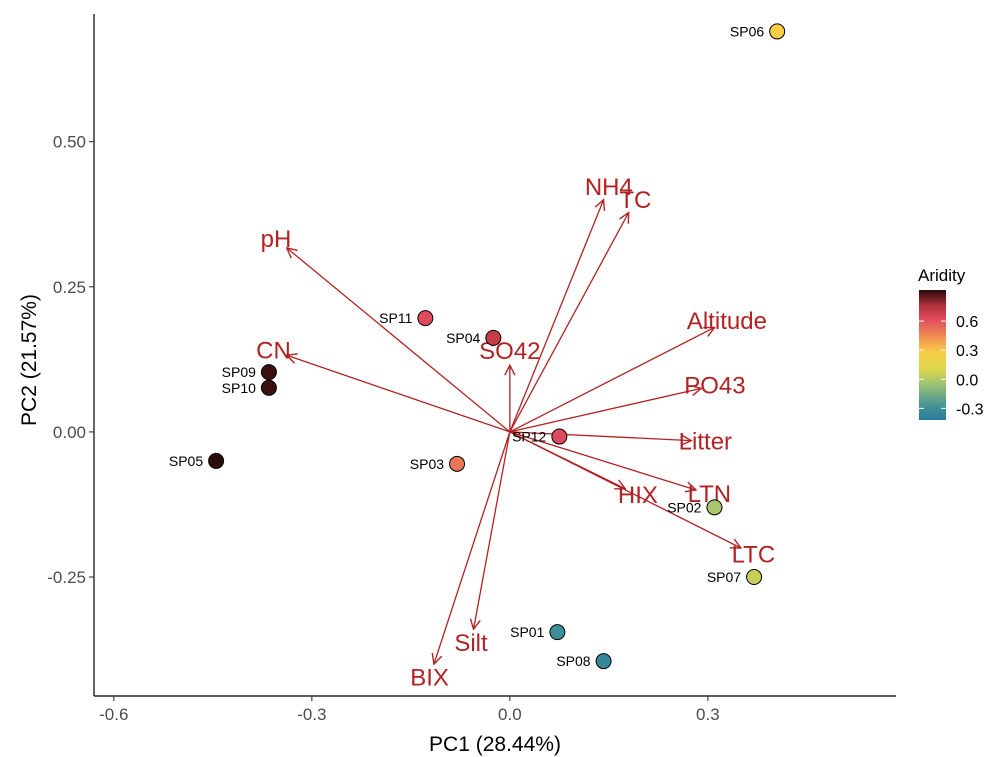  Describe the element at coordinates (239, 388) in the screenshot. I see `site-label-sp10: SP10` at that location.